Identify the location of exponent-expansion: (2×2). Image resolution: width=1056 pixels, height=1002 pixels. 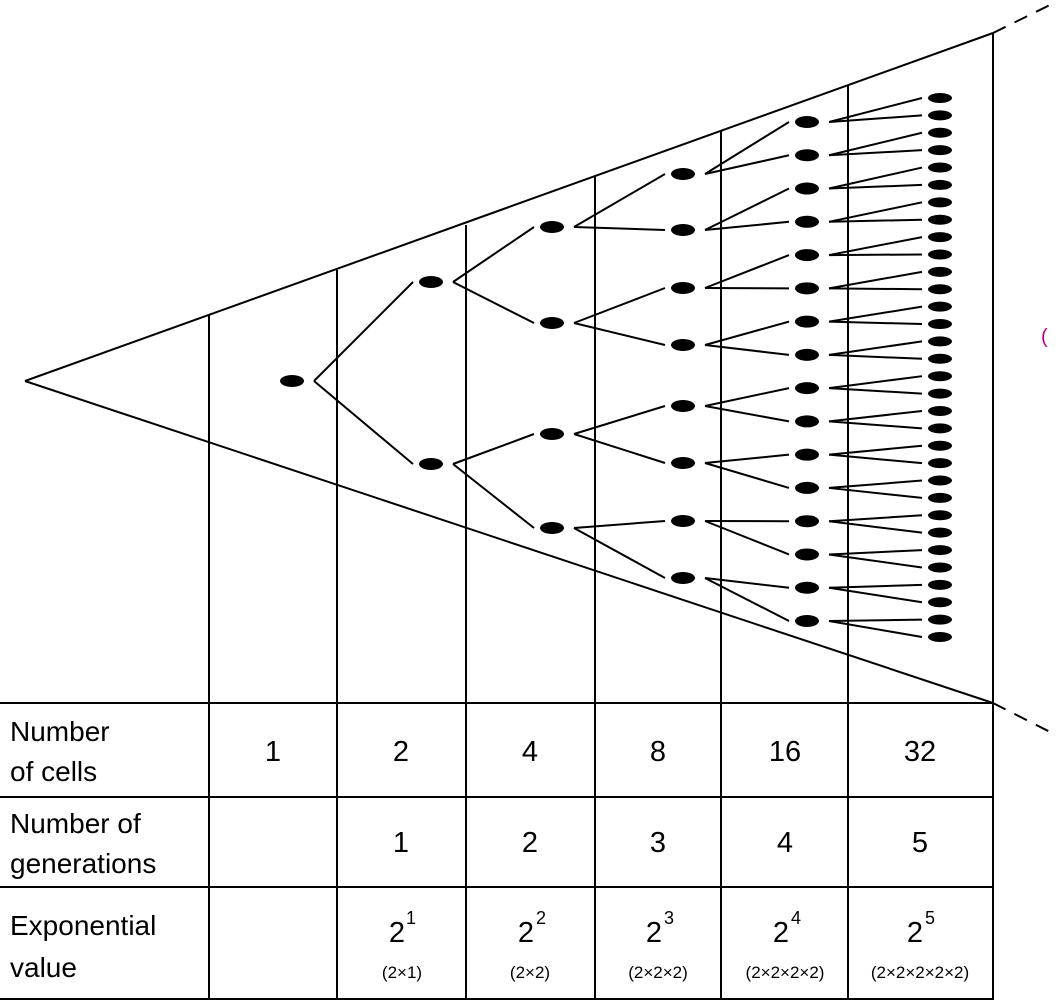
(530, 972).